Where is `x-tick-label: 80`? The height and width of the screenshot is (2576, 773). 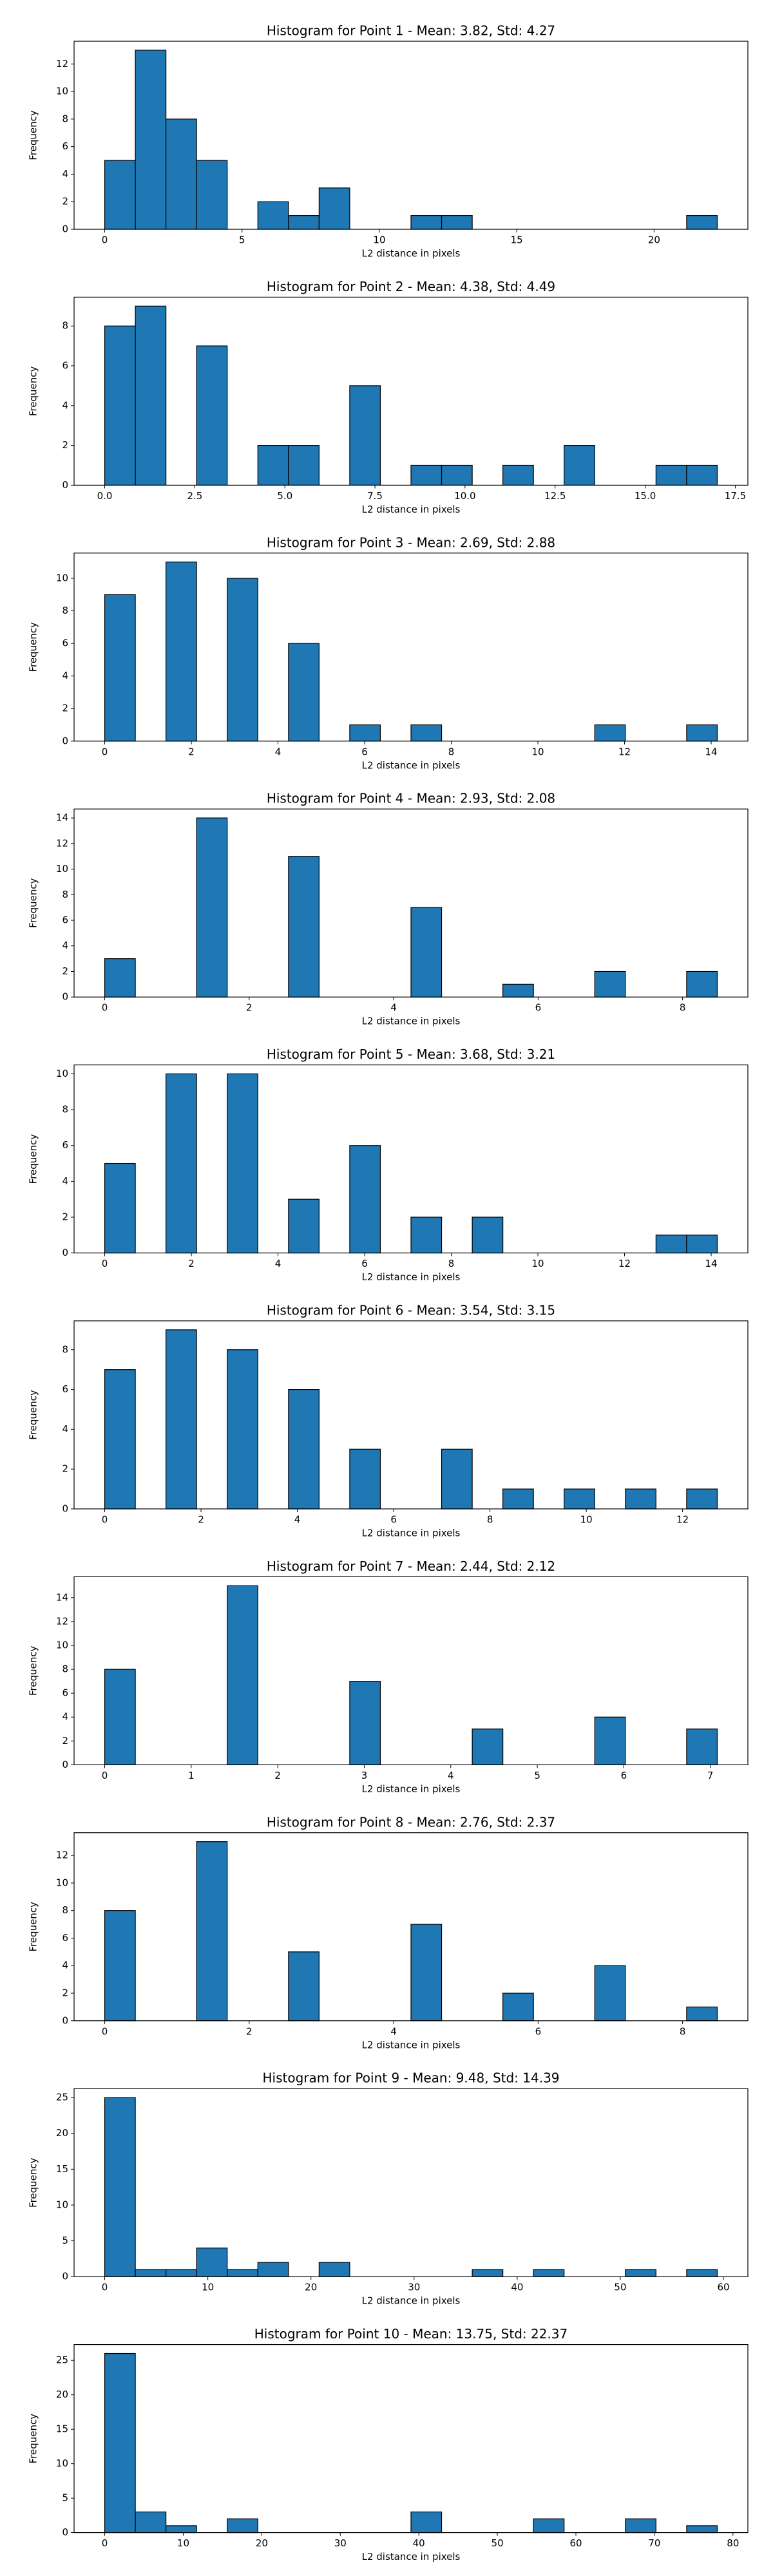 x-tick-label: 80 is located at coordinates (733, 2543).